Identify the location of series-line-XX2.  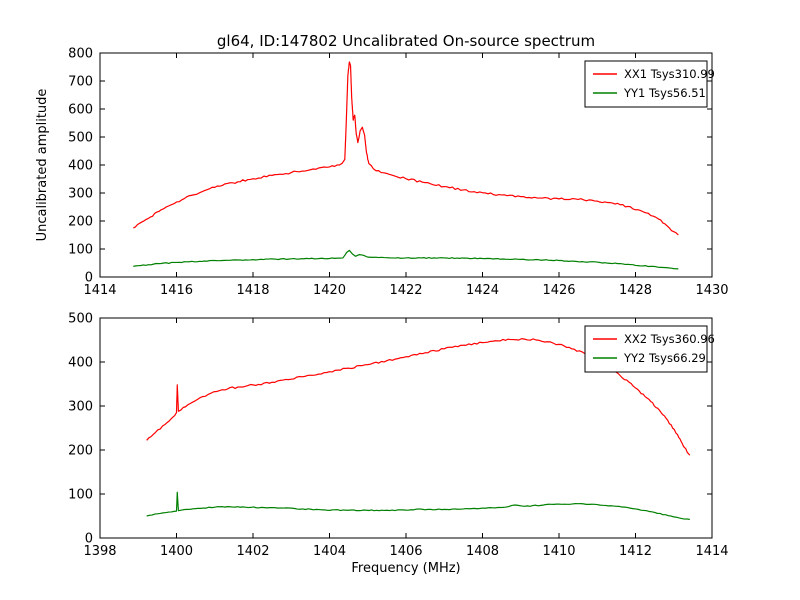
(418, 397).